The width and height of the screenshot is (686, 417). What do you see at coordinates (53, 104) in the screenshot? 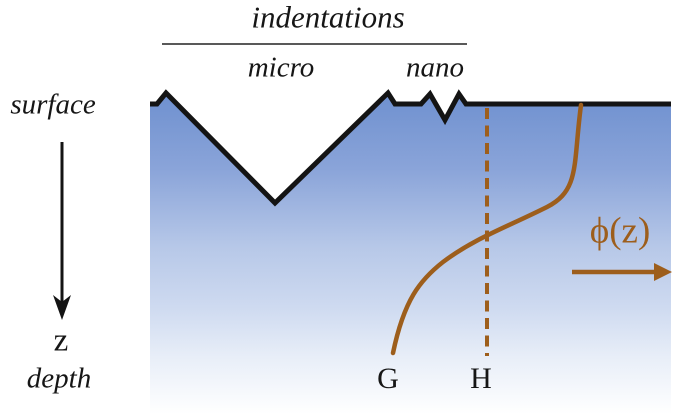
I see `surface-label: surface` at bounding box center [53, 104].